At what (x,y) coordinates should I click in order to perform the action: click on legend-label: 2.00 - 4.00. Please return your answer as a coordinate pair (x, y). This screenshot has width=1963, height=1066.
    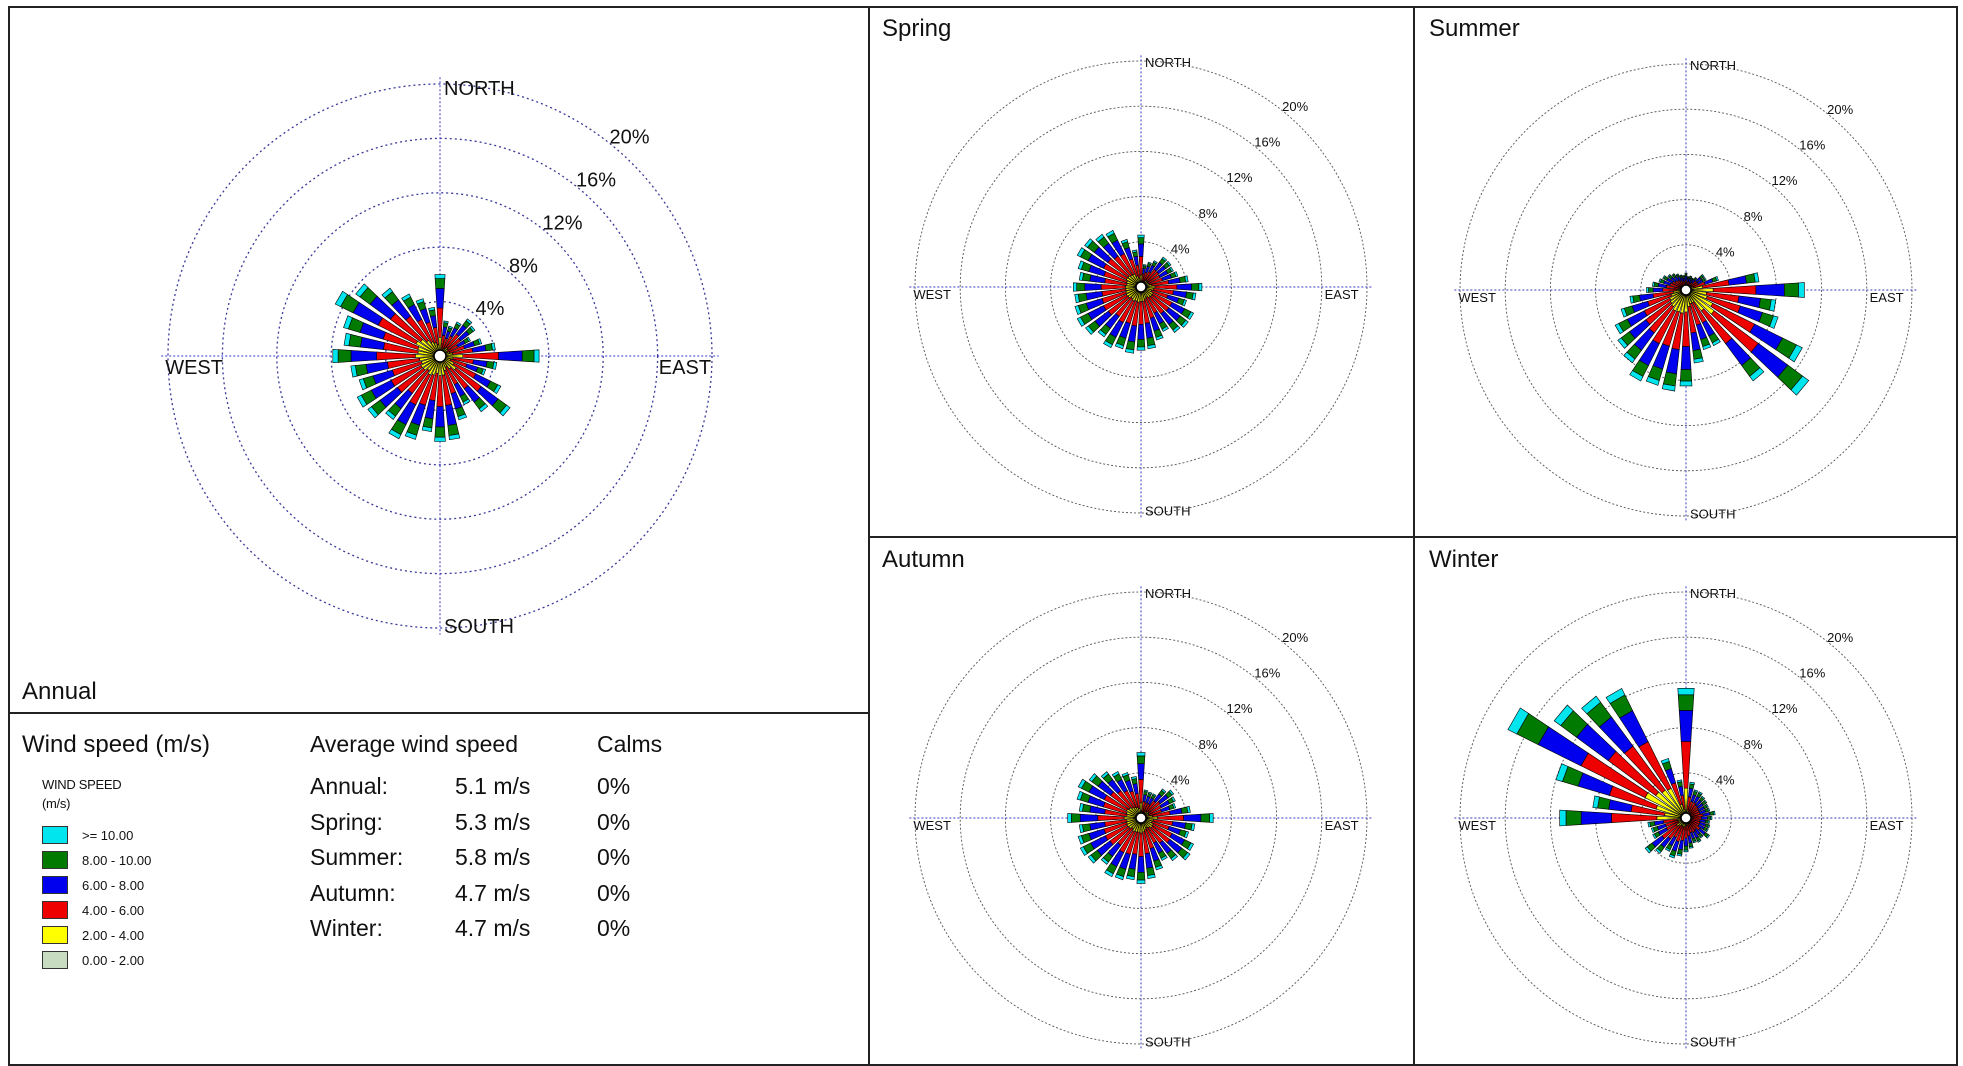
    Looking at the image, I should click on (113, 935).